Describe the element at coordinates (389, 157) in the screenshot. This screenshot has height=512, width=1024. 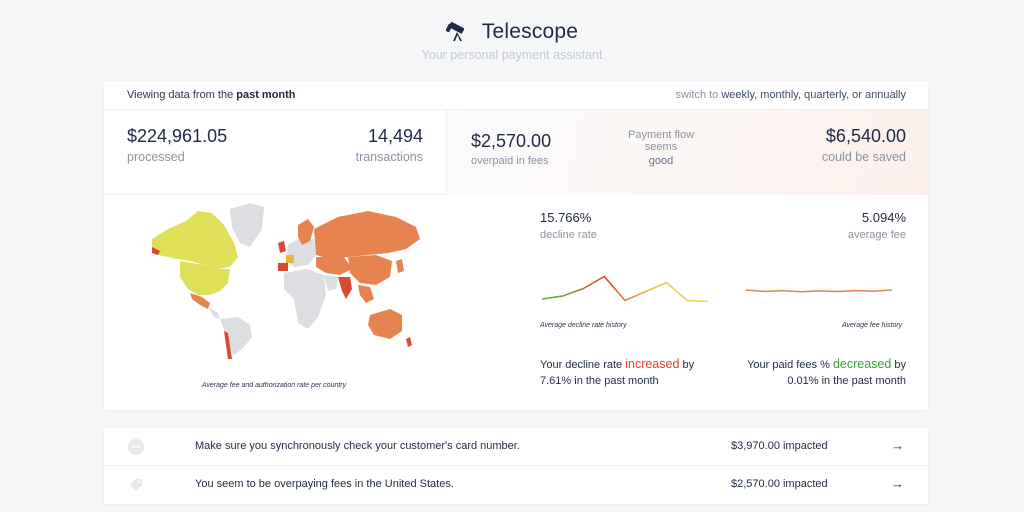
I see `transactions-label: transactions` at that location.